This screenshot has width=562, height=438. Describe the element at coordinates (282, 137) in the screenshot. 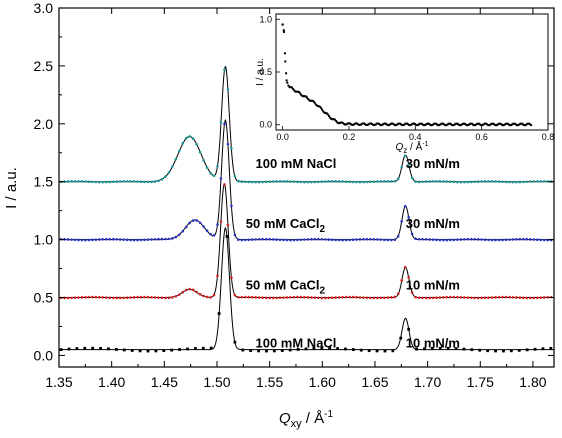

I see `inset-x-tick-label: 0.0` at that location.